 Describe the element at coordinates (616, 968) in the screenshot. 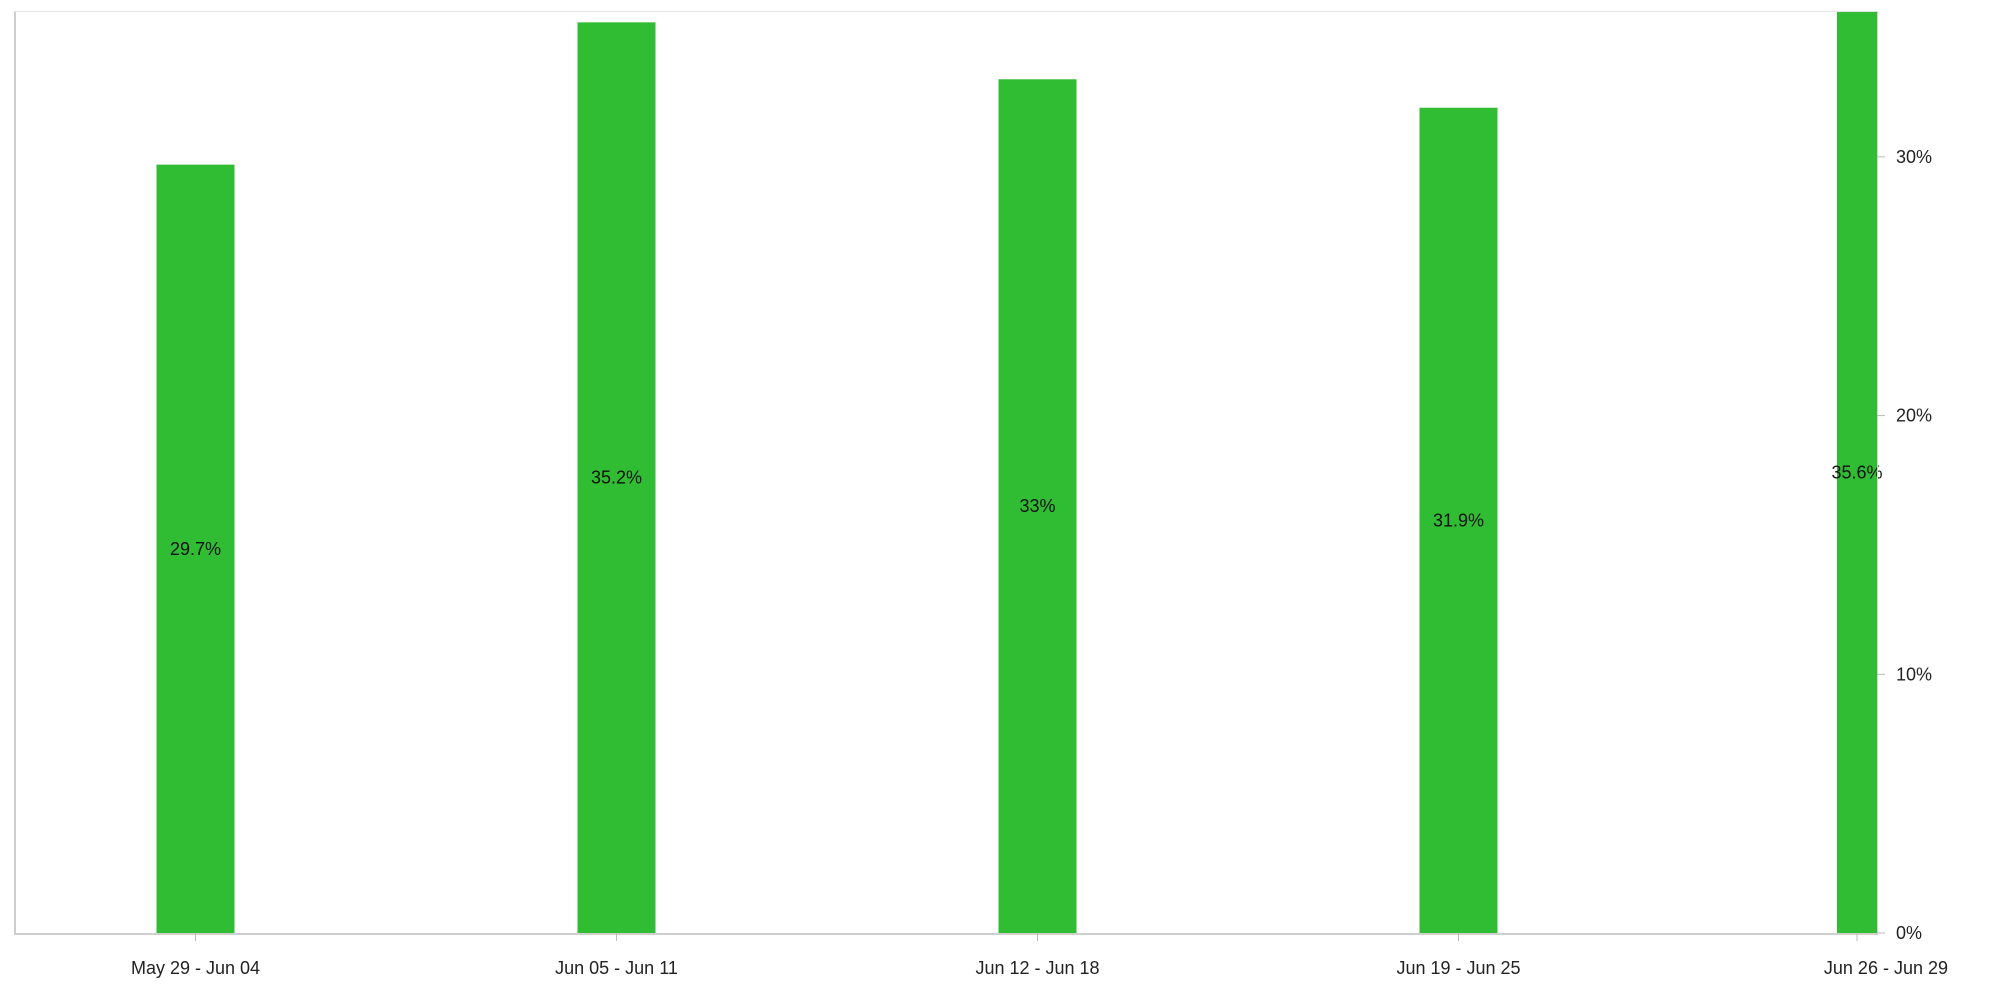

I see `x-tick-label-2: Jun 05 - Jun 11` at that location.